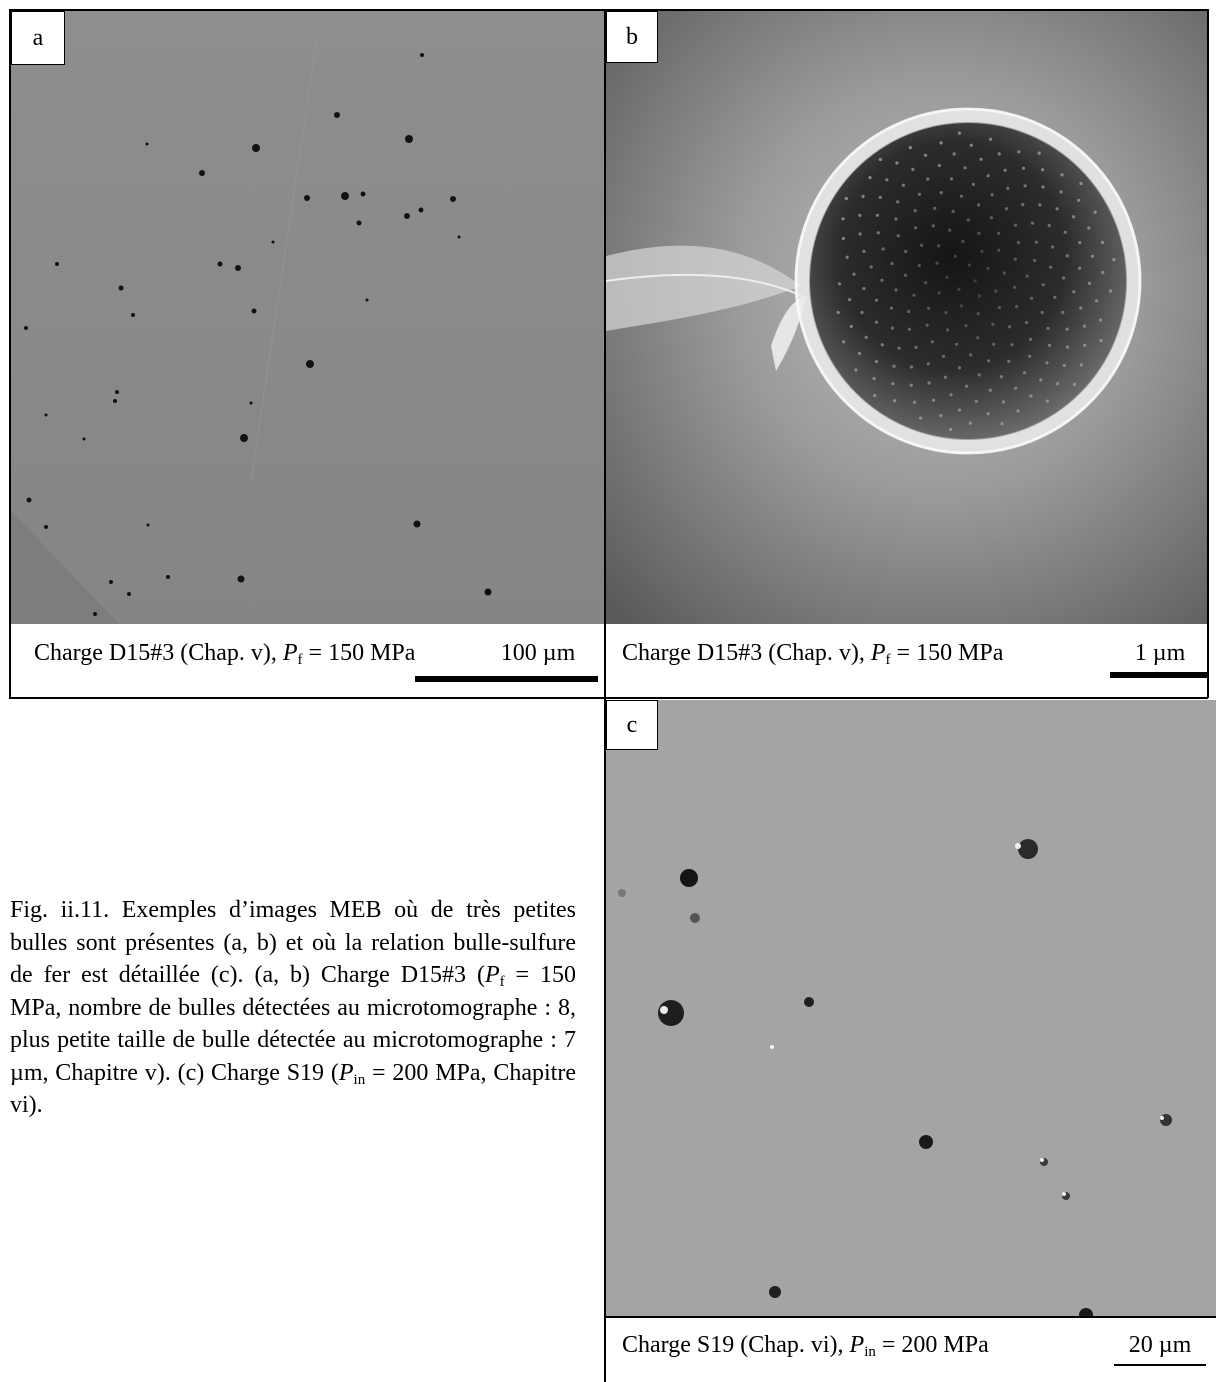 This screenshot has height=1382, width=1216. Describe the element at coordinates (538, 653) in the screenshot. I see `scale-label-a: 100 µm` at that location.